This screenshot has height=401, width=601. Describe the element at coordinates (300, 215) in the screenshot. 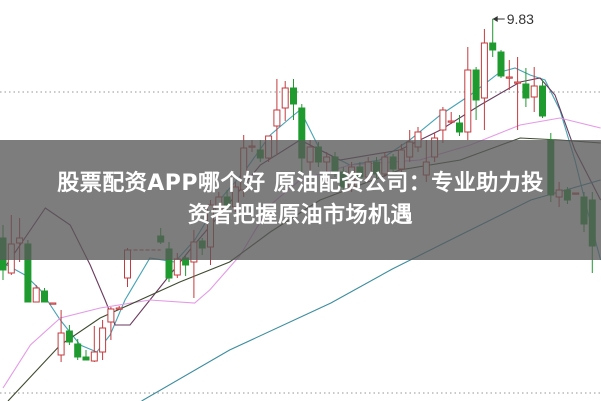

I see `title-line-2: 资者把握原油市场机遇` at that location.